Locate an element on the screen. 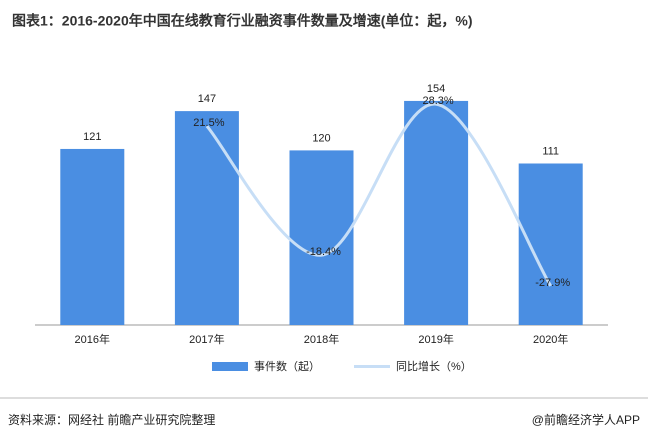 The width and height of the screenshot is (648, 442). x-tick-label: 2020年 is located at coordinates (550, 339).